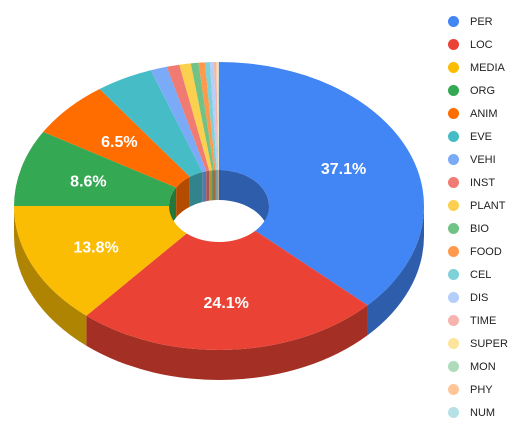  I want to click on slice-plant, so click(196, 117).